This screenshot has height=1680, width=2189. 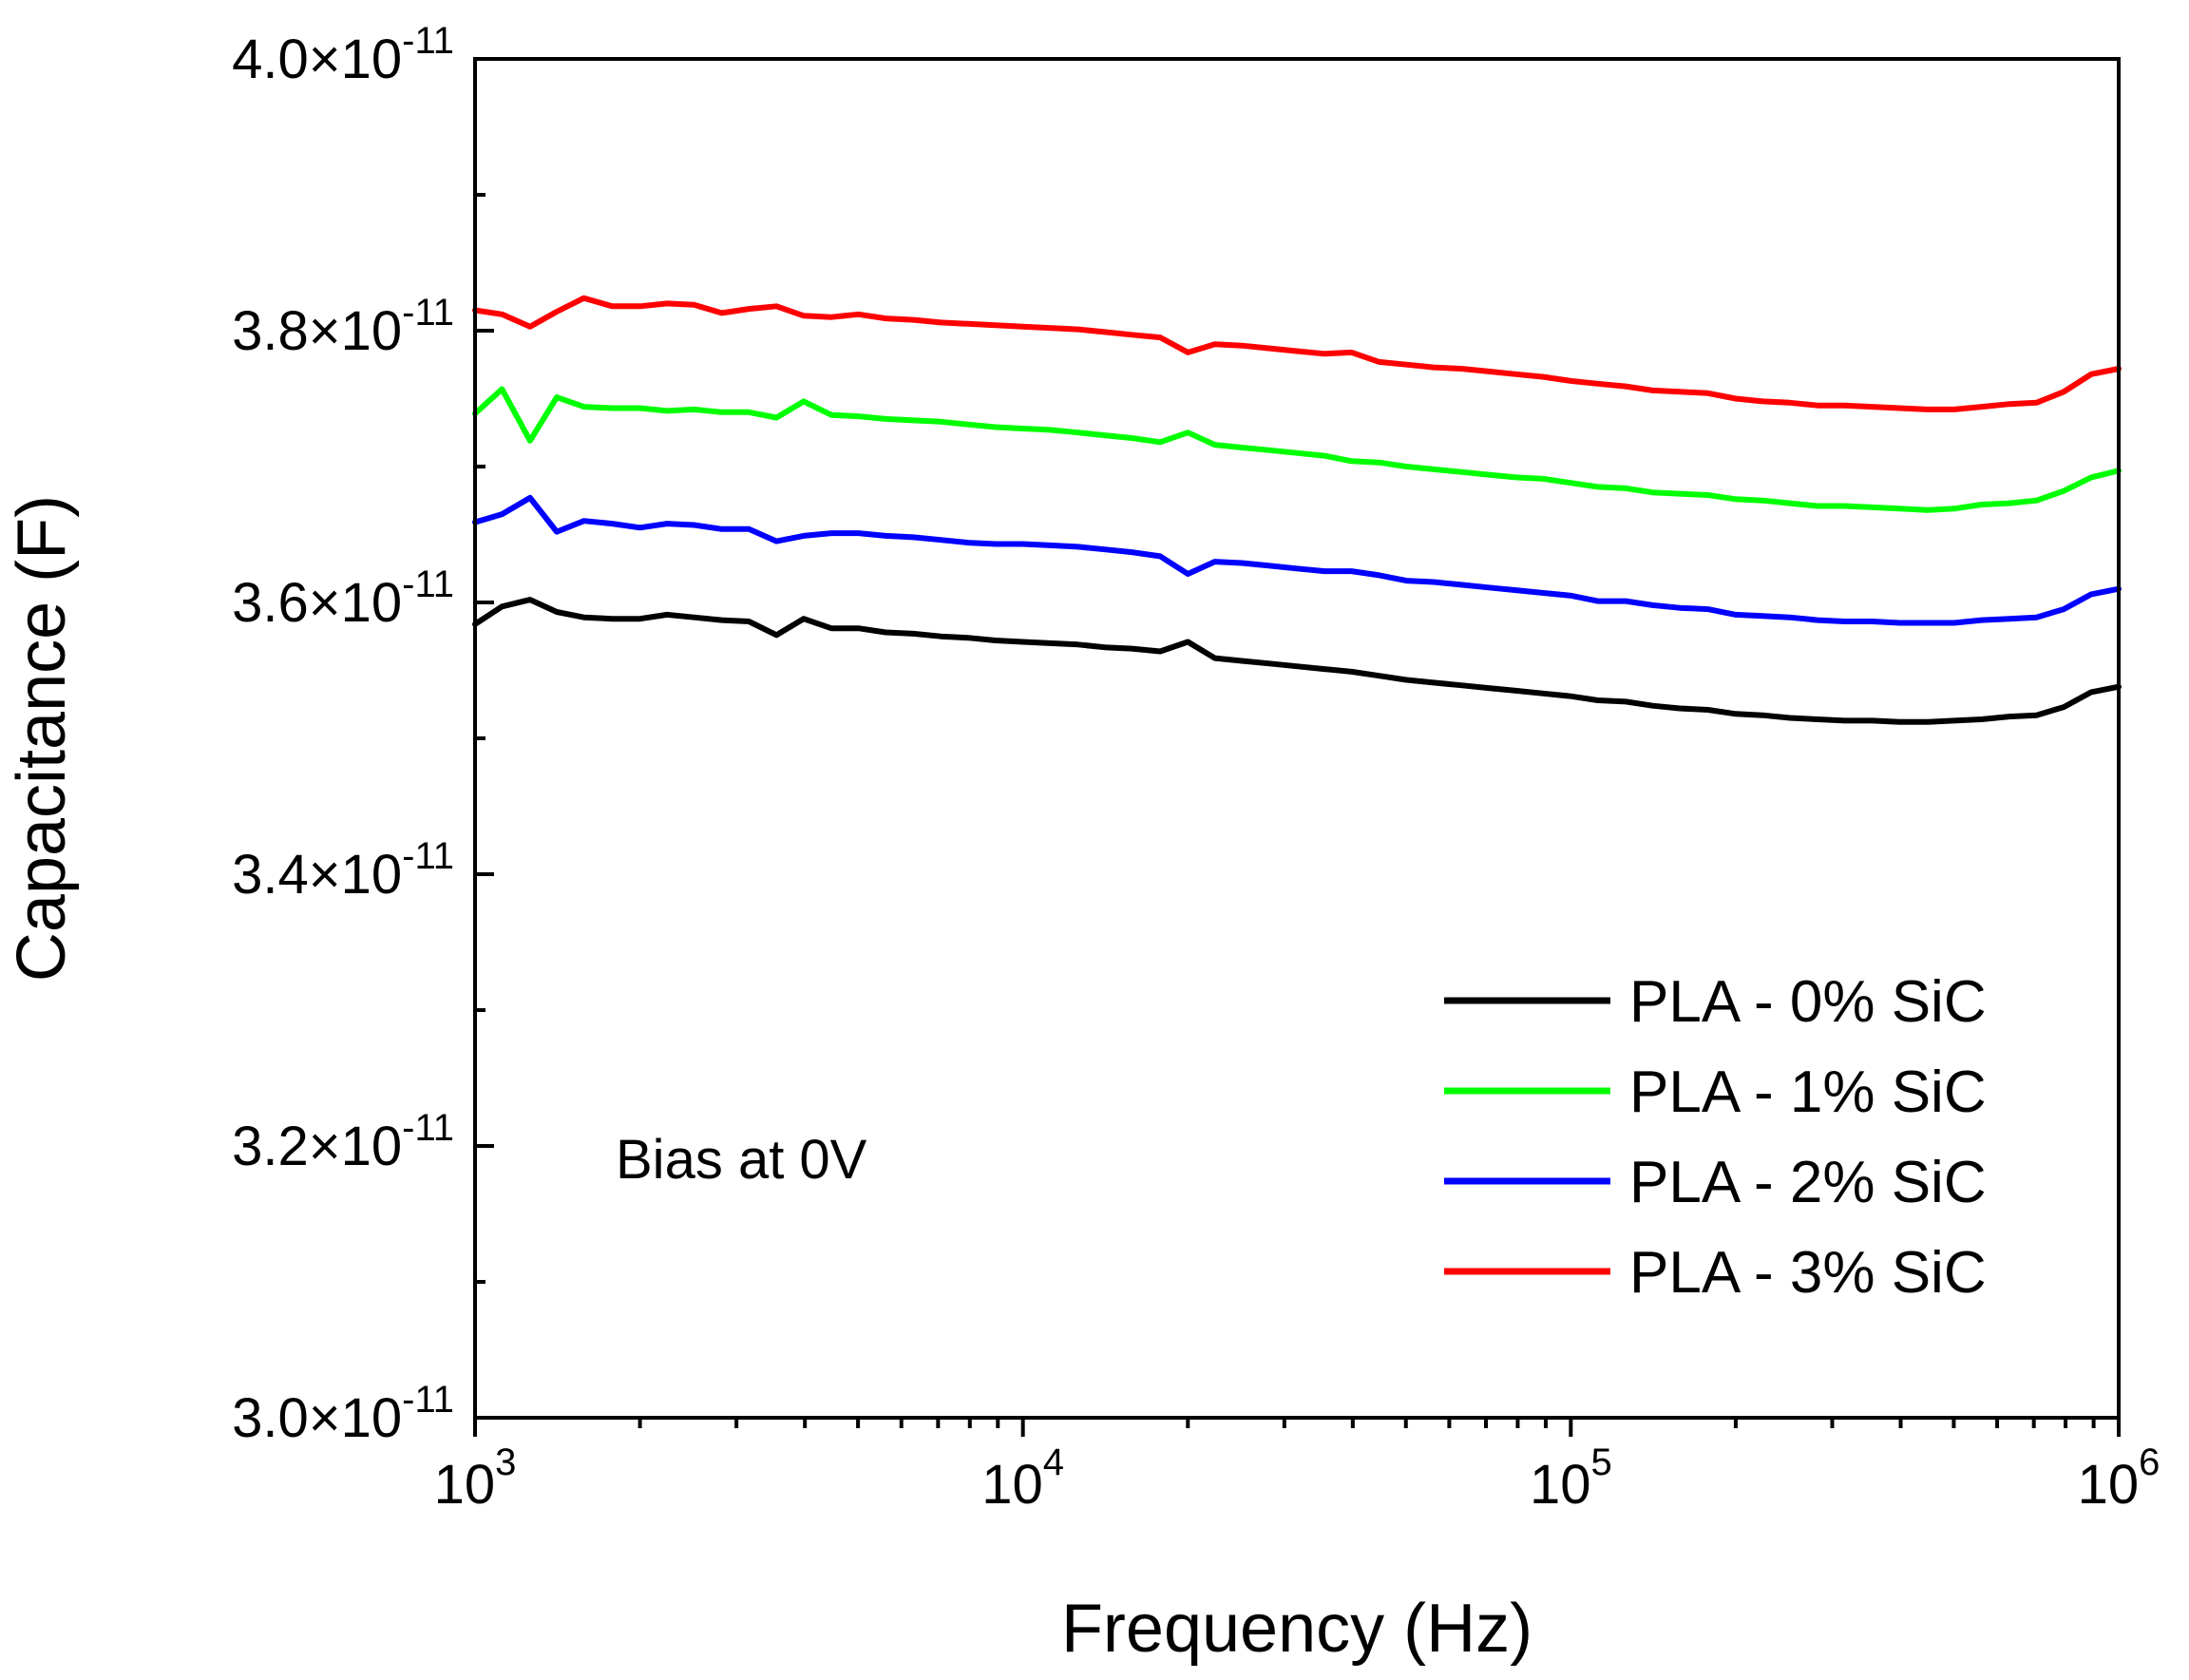 What do you see at coordinates (1808, 1092) in the screenshot?
I see `legend-label-1: PLA - 1% SiC` at bounding box center [1808, 1092].